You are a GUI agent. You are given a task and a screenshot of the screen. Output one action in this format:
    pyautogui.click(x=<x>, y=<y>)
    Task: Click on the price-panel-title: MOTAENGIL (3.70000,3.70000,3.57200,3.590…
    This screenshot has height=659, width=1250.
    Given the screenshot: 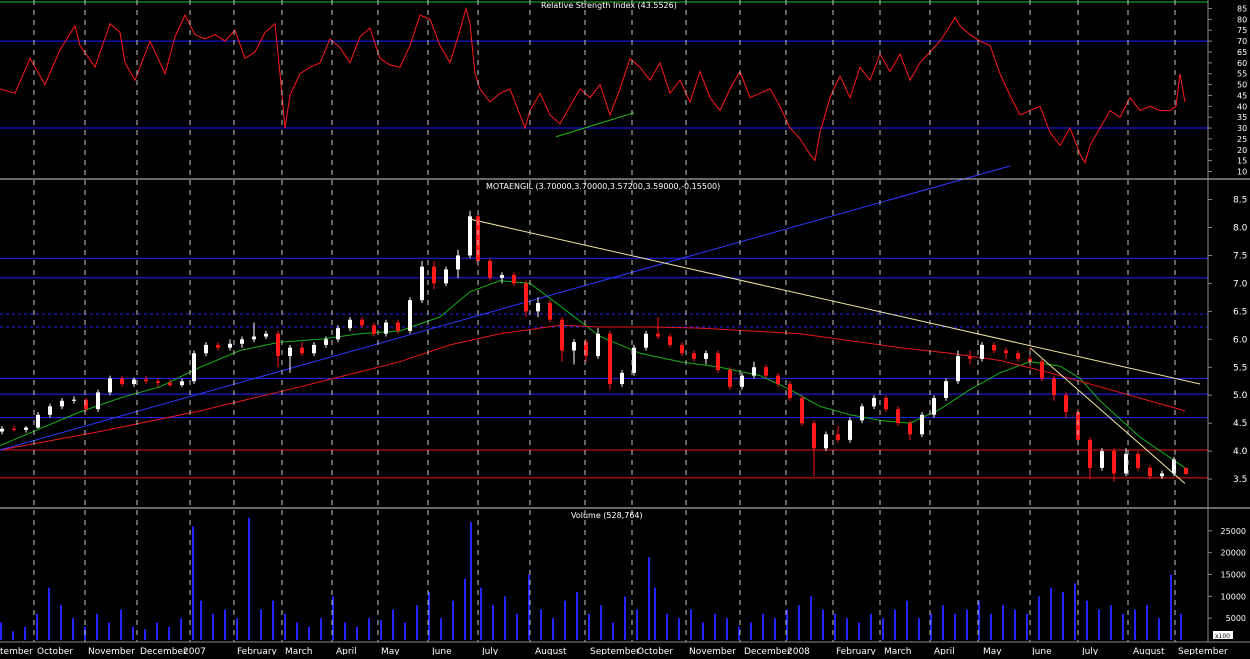 What is the action you would take?
    pyautogui.click(x=603, y=186)
    